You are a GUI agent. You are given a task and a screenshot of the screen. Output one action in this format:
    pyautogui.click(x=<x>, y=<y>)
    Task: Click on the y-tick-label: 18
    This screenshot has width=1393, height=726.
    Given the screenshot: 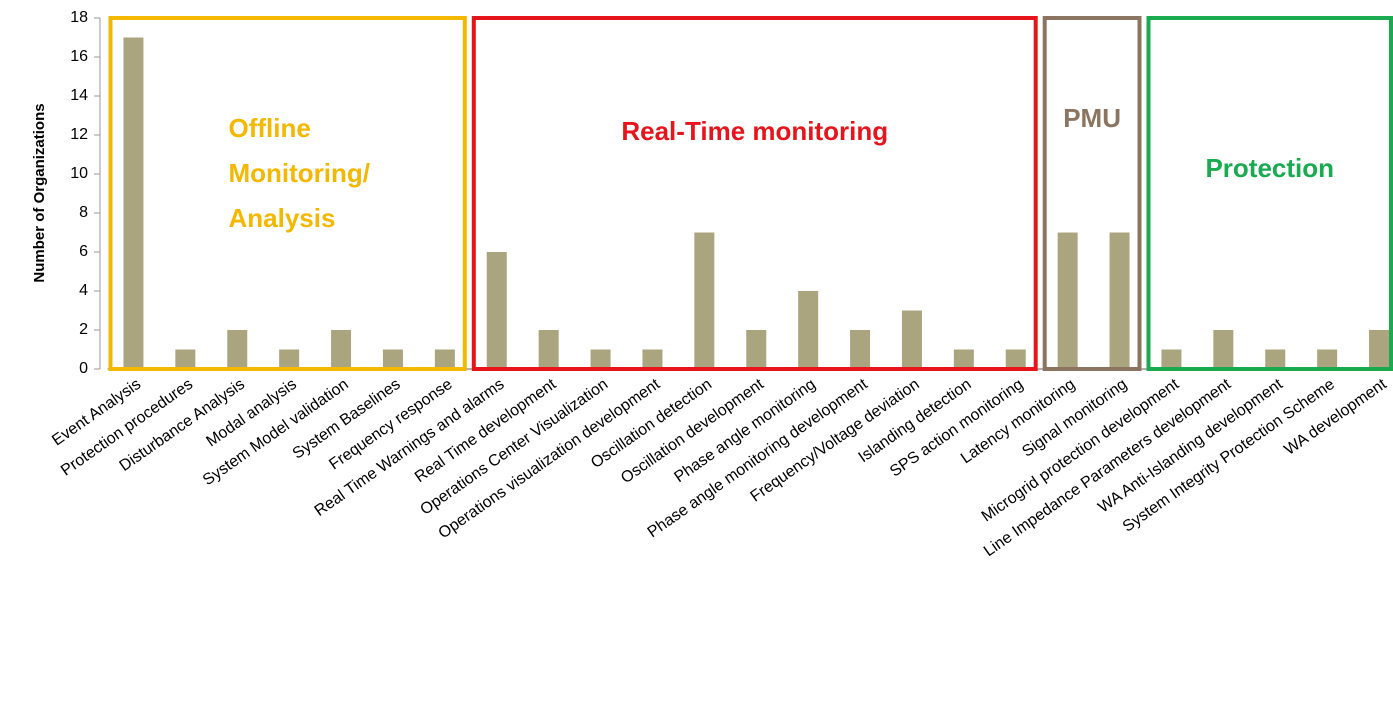 What is the action you would take?
    pyautogui.click(x=79, y=17)
    